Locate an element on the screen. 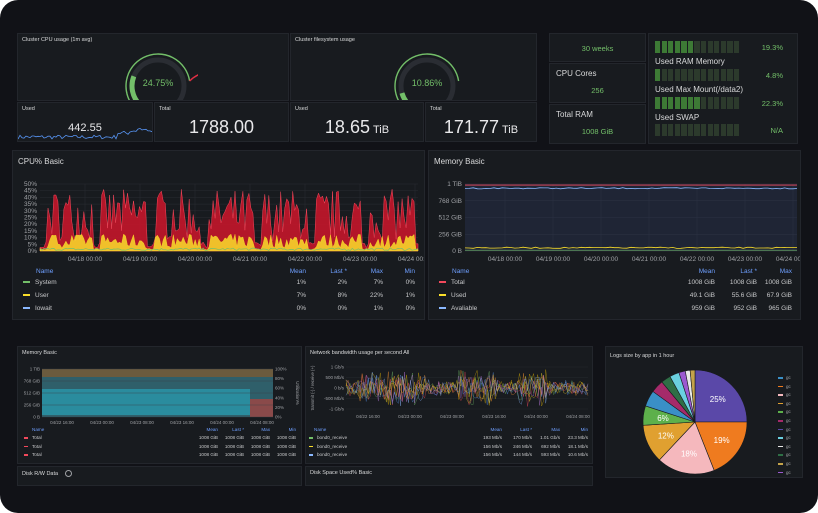 This screenshot has height=513, width=818. y-tick-label: 0 B is located at coordinates (36, 417).